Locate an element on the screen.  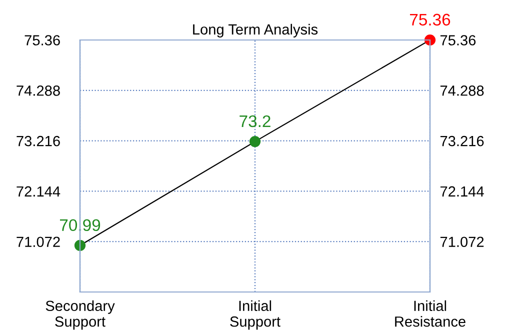
y2-tick-label: 74.288 is located at coordinates (462, 91).